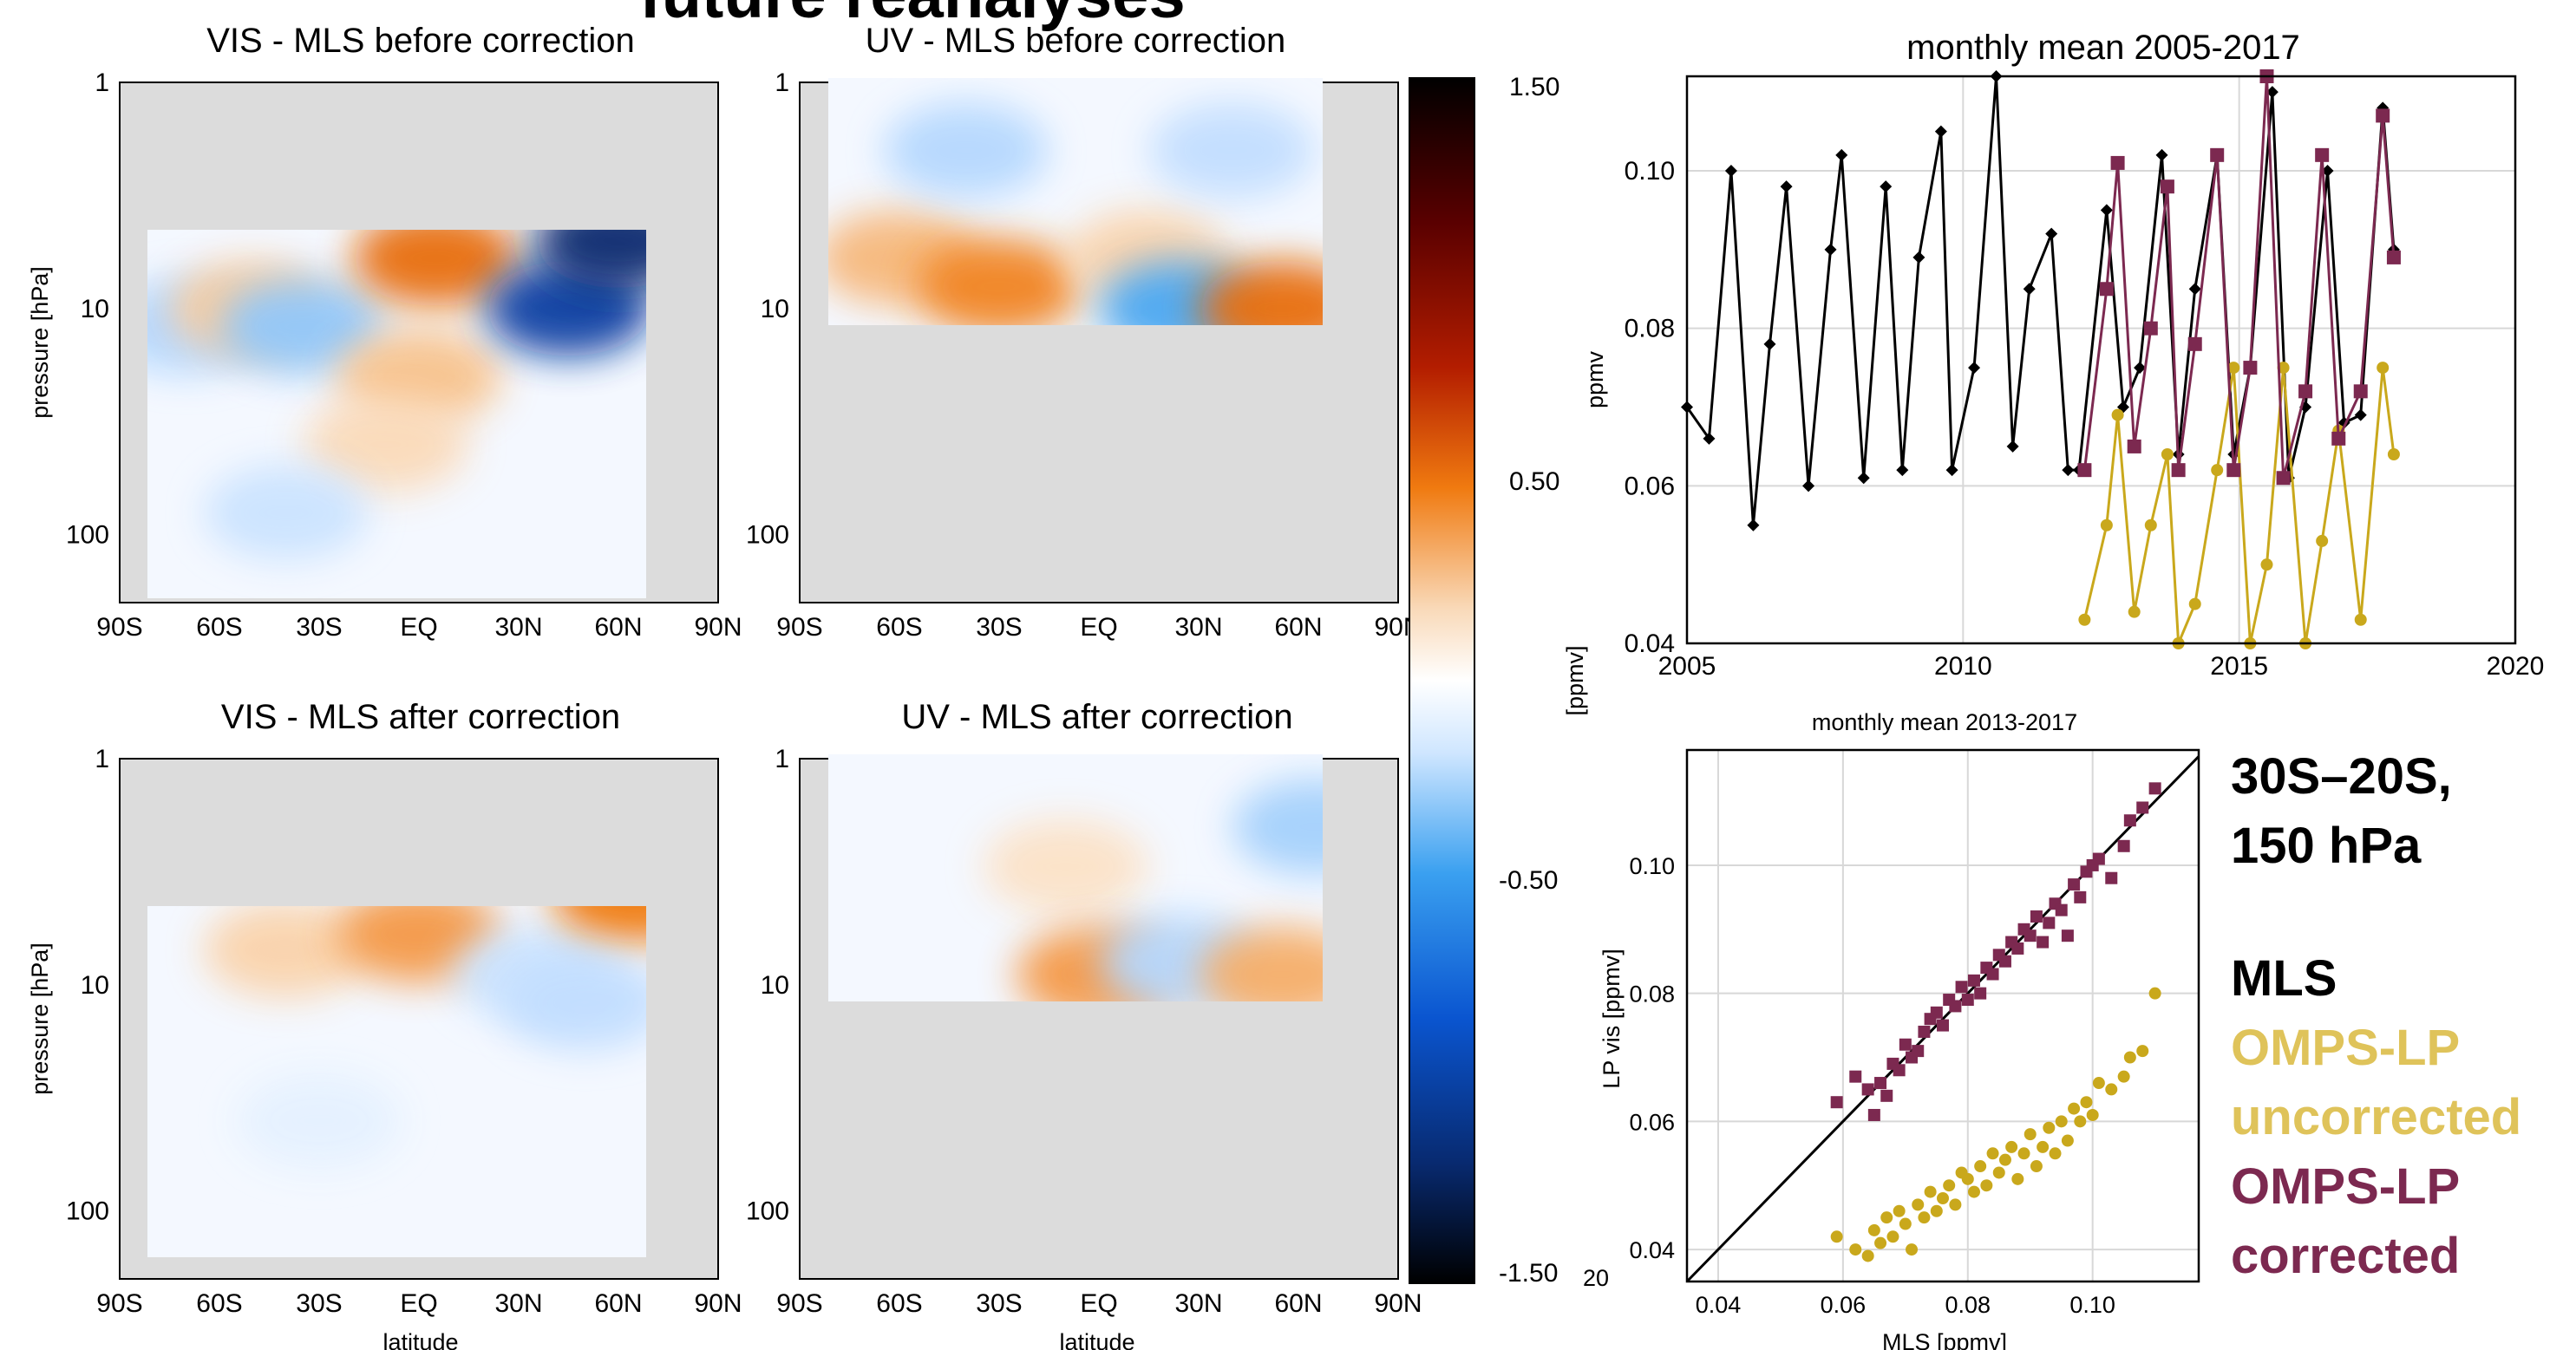  I want to click on heatmap-title: VIS - MLS after correction, so click(420, 717).